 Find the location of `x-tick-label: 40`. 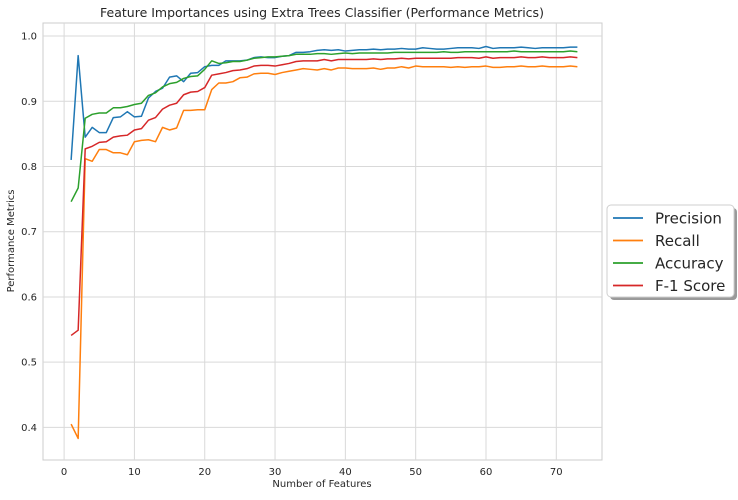

x-tick-label: 40 is located at coordinates (345, 472).